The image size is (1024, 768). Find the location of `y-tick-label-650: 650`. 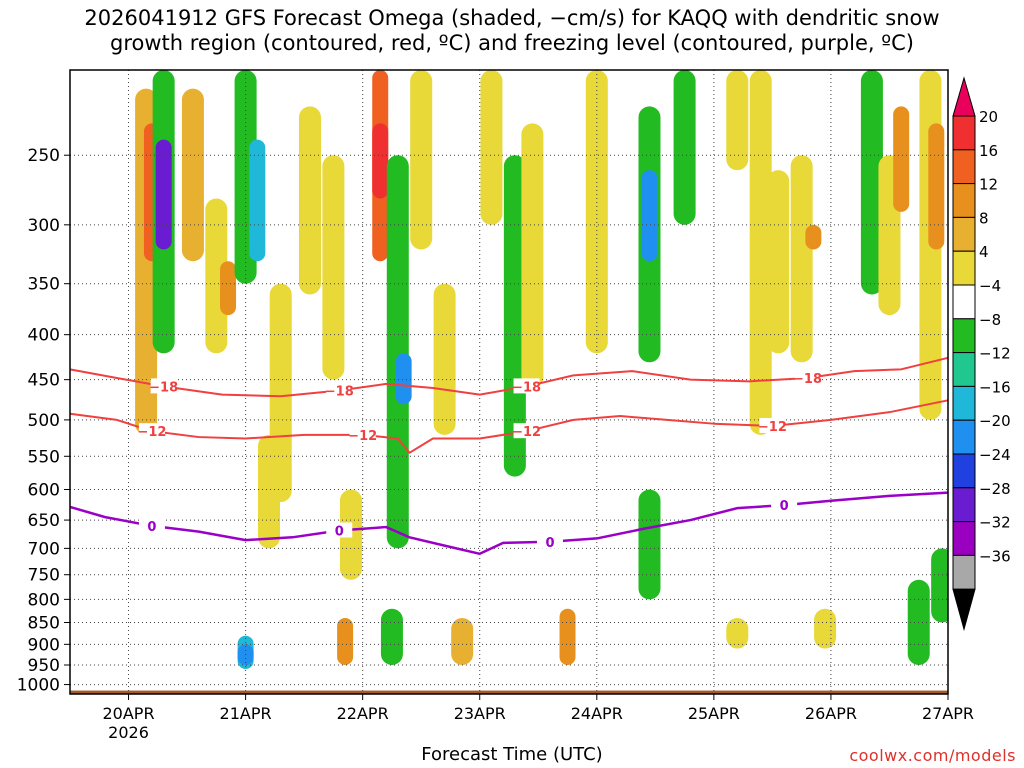

y-tick-label-650: 650 is located at coordinates (44, 521).